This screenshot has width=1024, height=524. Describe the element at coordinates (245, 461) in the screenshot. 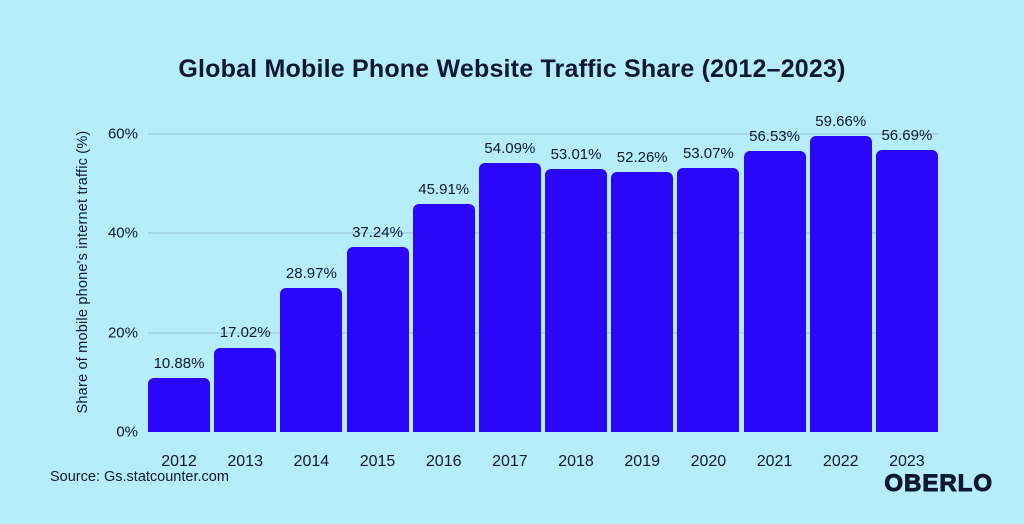

I see `x-tick-label: 2013` at that location.